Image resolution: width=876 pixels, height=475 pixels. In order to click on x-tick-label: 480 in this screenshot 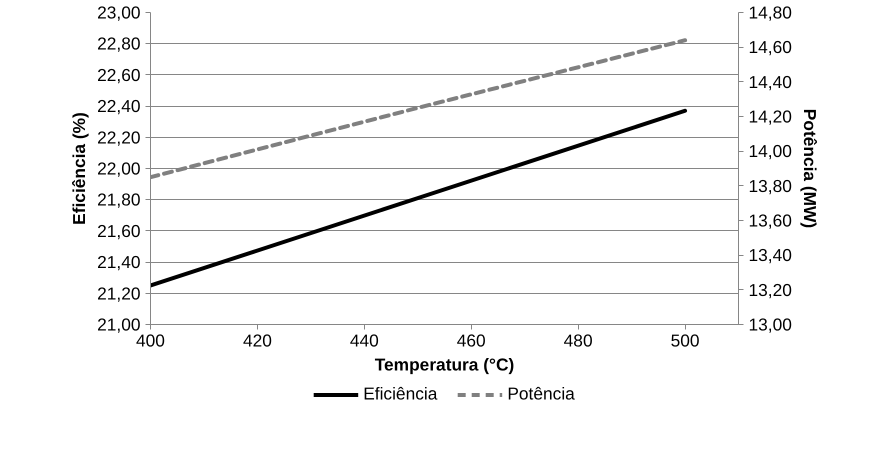, I will do `click(578, 340)`.